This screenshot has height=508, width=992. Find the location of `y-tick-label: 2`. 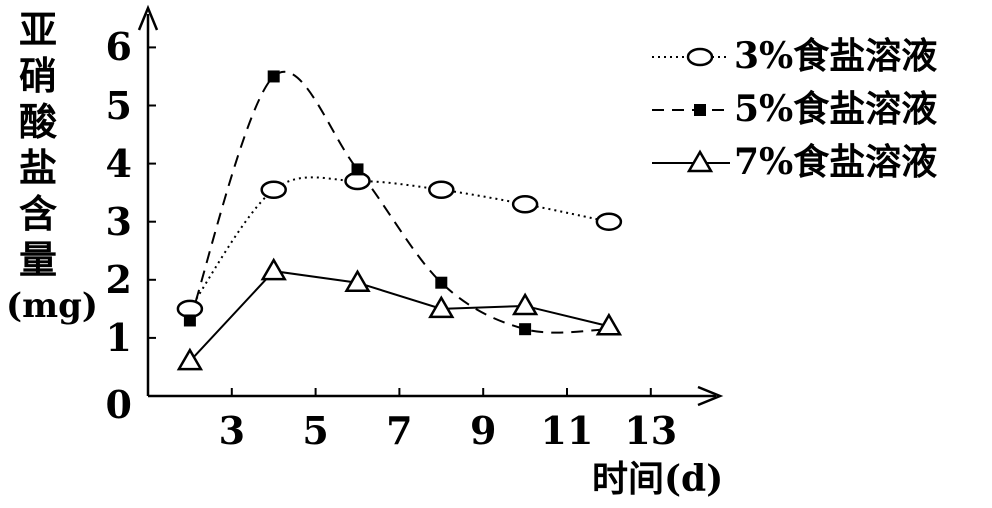

y-tick-label: 2 is located at coordinates (118, 279).